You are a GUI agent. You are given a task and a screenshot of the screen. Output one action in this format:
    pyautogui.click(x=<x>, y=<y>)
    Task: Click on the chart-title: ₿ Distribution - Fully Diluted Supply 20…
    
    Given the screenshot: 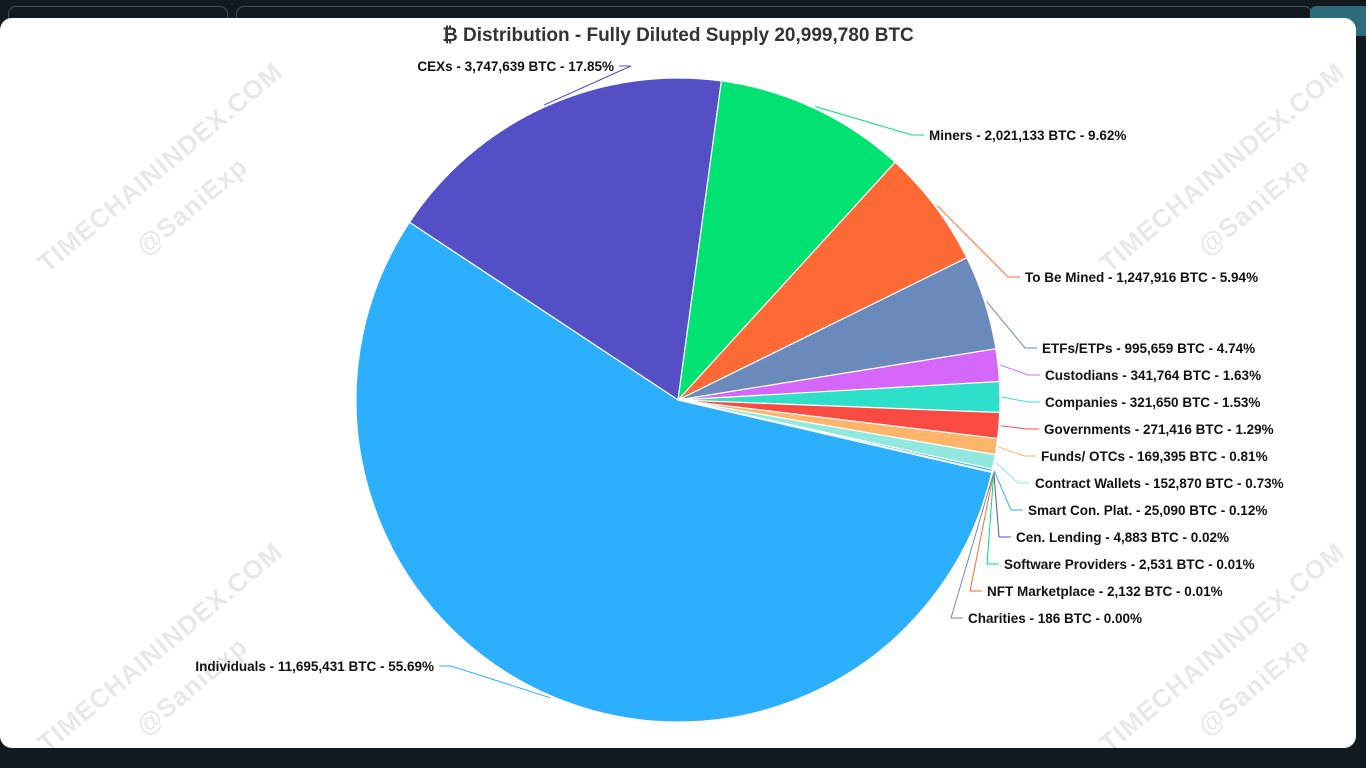 What is the action you would take?
    pyautogui.click(x=678, y=35)
    